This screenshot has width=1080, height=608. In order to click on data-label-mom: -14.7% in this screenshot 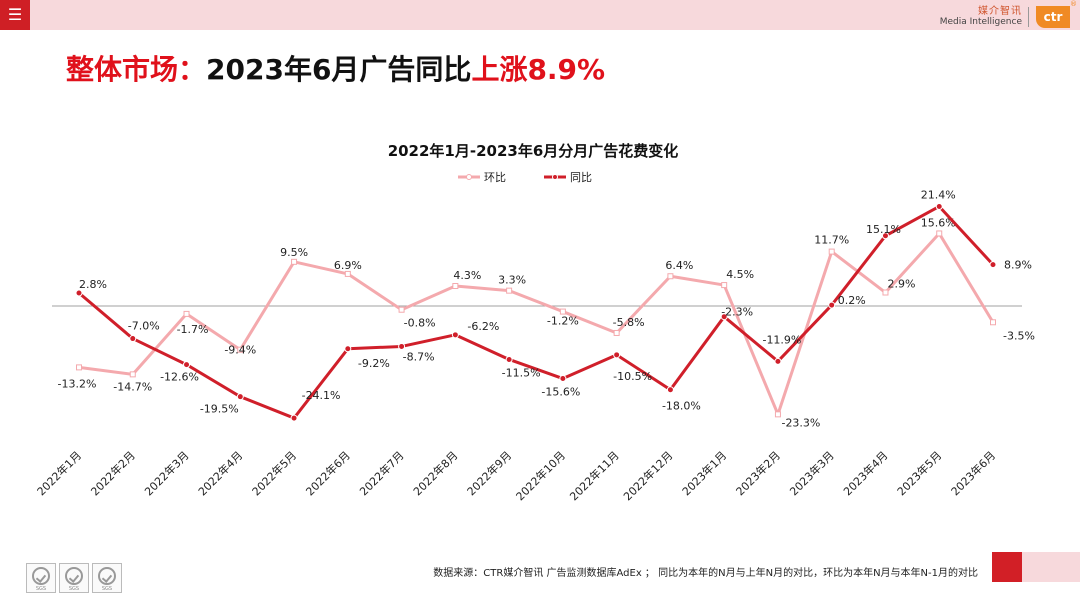, I will do `click(132, 386)`.